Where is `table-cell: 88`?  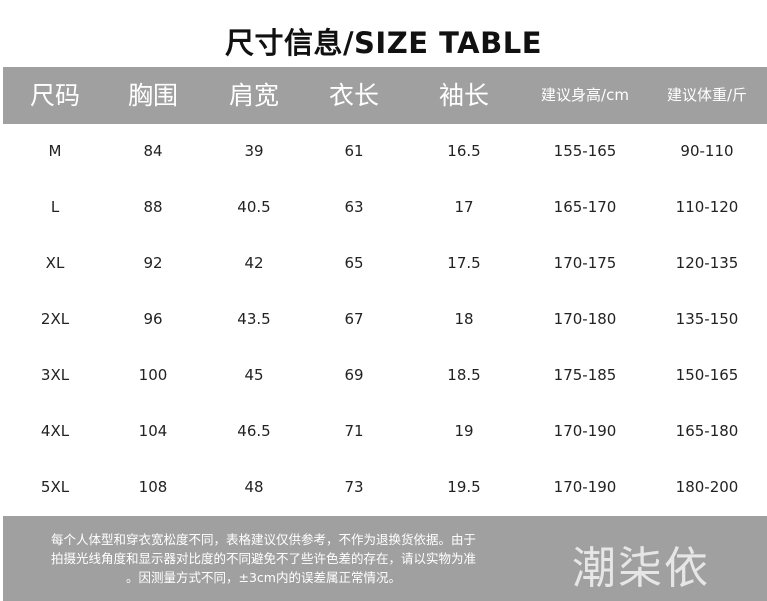
table-cell: 88 is located at coordinates (153, 207).